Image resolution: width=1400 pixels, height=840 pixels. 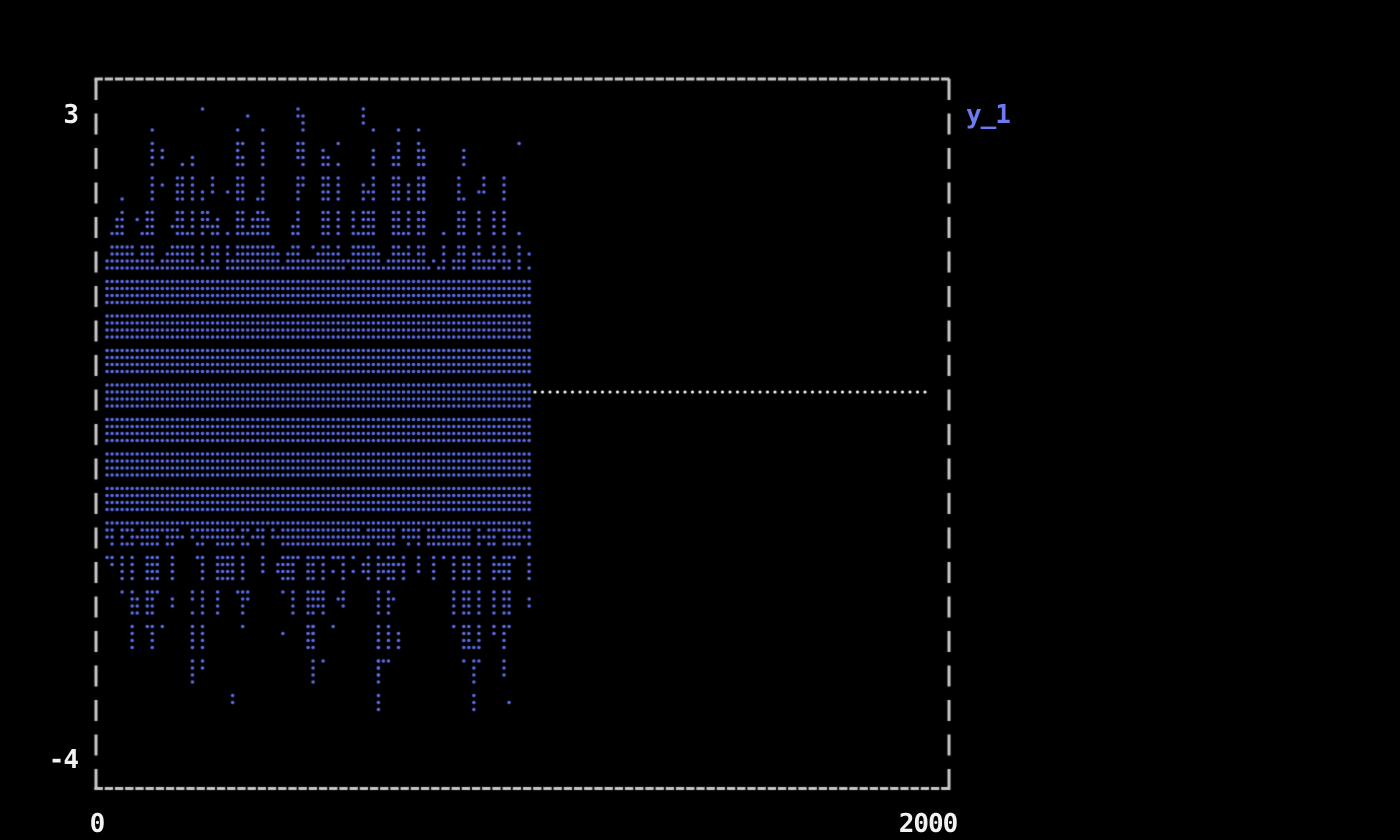 I want to click on y-axis-min-label: -4, so click(x=63, y=760).